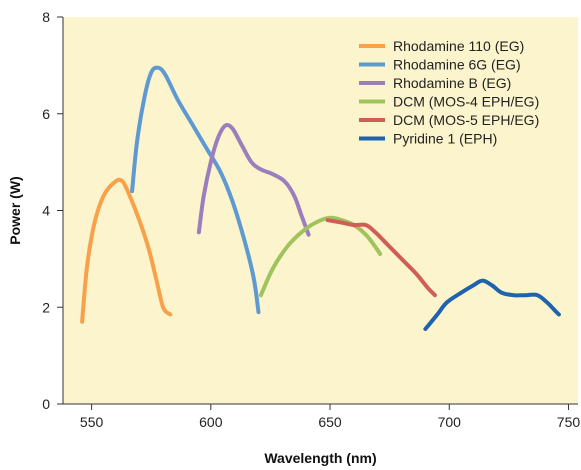  I want to click on y-tick-label: 2, so click(46, 307).